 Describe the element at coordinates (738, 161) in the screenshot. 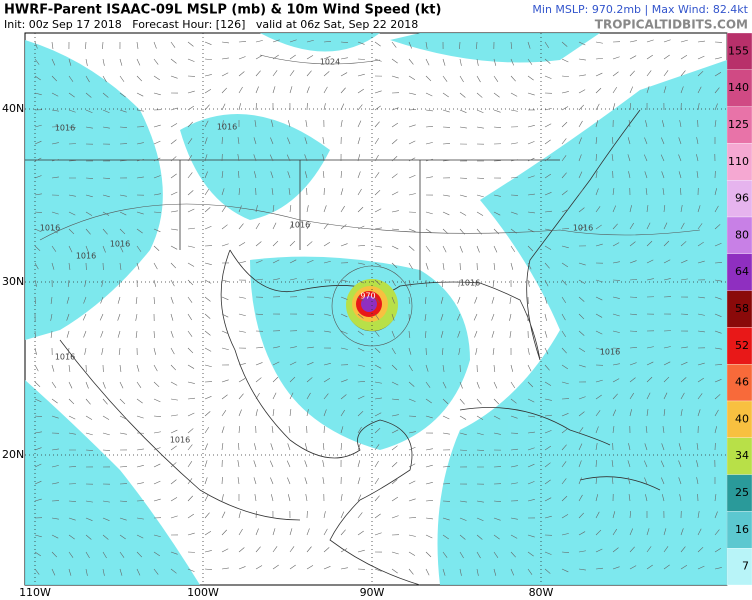

I see `colorbar-label: 110` at that location.